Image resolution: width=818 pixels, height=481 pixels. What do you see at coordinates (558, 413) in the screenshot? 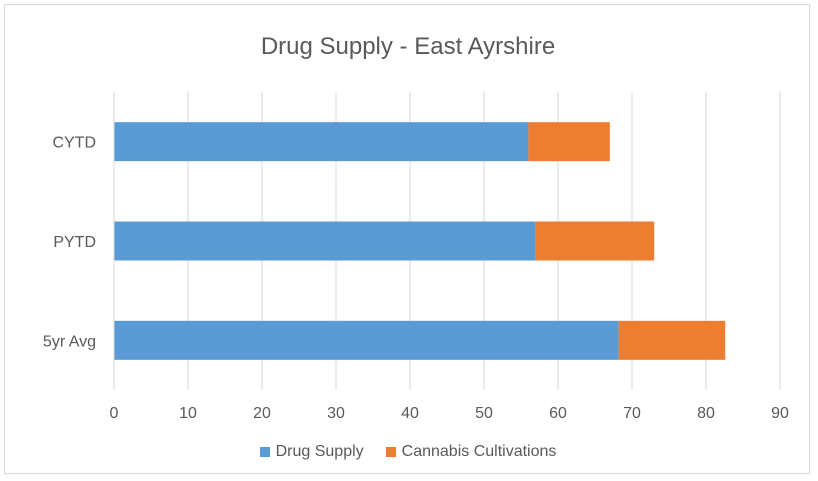
I see `x-tick-label: 60` at bounding box center [558, 413].